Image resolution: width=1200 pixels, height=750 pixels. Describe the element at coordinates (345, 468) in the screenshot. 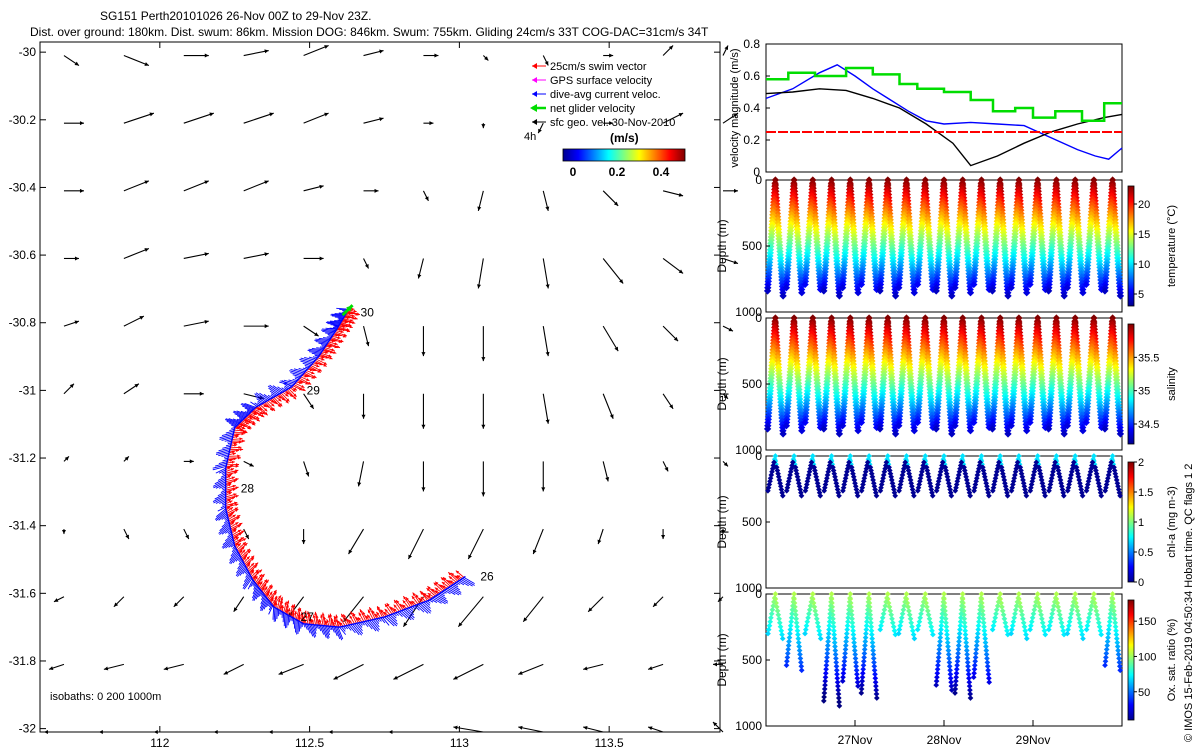

I see `track-line` at that location.